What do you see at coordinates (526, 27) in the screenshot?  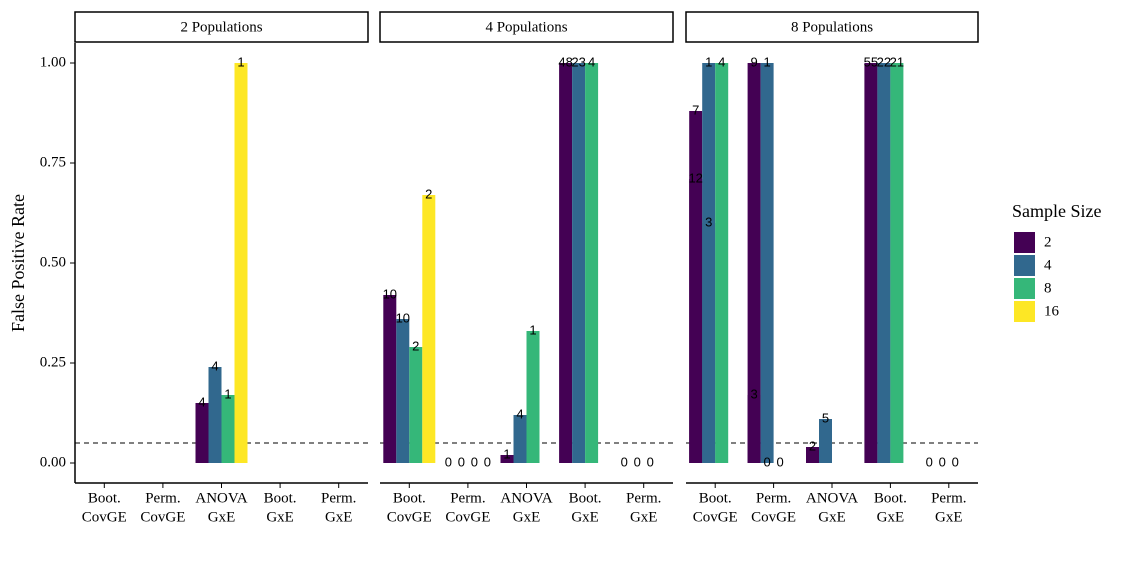 I see `facet-title: 4 Populations` at bounding box center [526, 27].